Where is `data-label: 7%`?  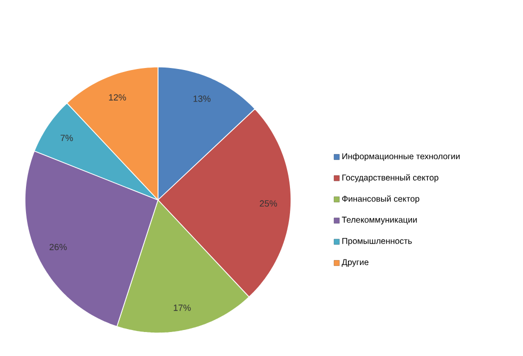 data-label: 7% is located at coordinates (66, 138).